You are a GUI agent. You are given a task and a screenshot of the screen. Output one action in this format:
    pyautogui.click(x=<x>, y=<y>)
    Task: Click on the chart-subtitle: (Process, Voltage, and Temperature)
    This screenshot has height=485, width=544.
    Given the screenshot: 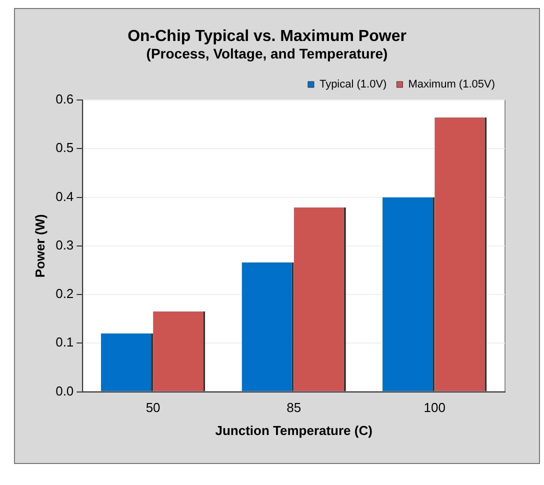 What is the action you would take?
    pyautogui.click(x=267, y=53)
    